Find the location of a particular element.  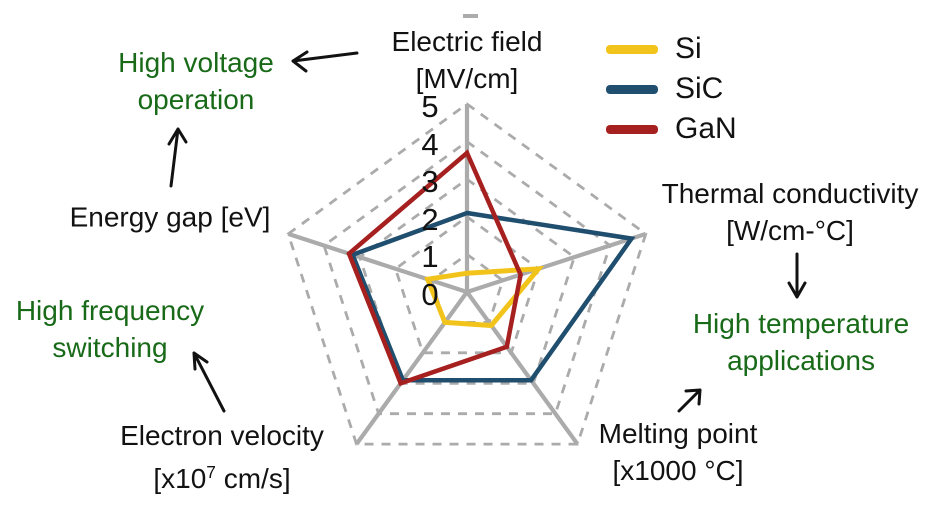

series-polygon-gan is located at coordinates (434, 268).